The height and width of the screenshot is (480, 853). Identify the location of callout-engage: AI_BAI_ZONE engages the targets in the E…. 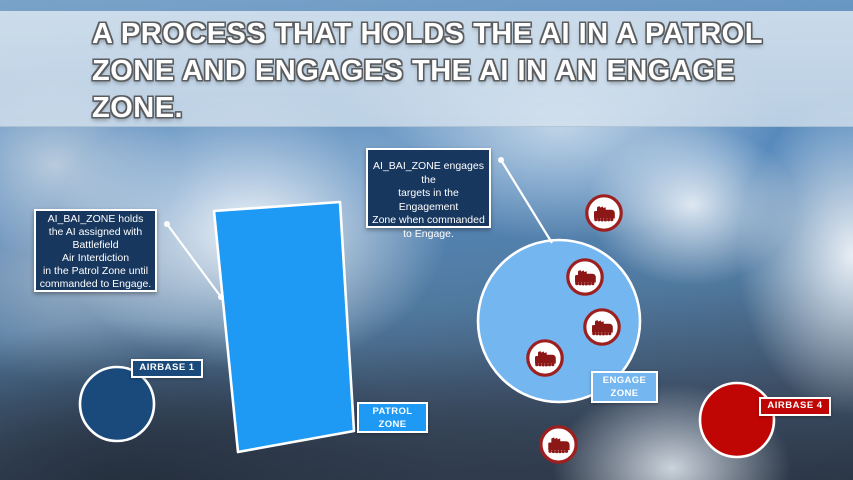
(428, 194).